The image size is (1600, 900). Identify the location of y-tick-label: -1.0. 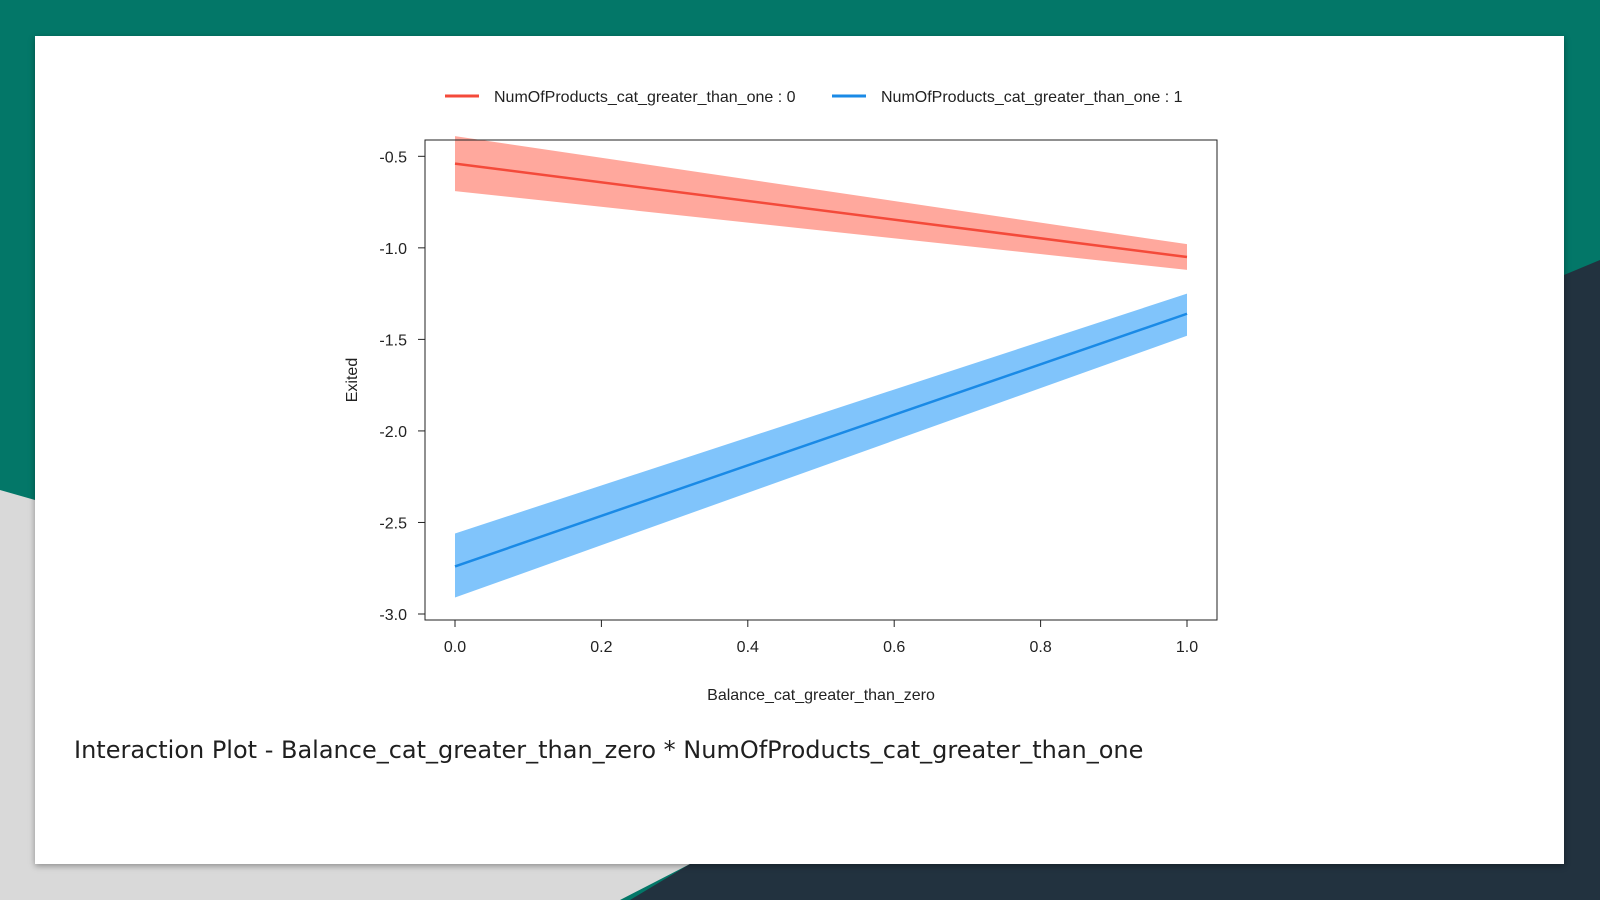
(393, 249).